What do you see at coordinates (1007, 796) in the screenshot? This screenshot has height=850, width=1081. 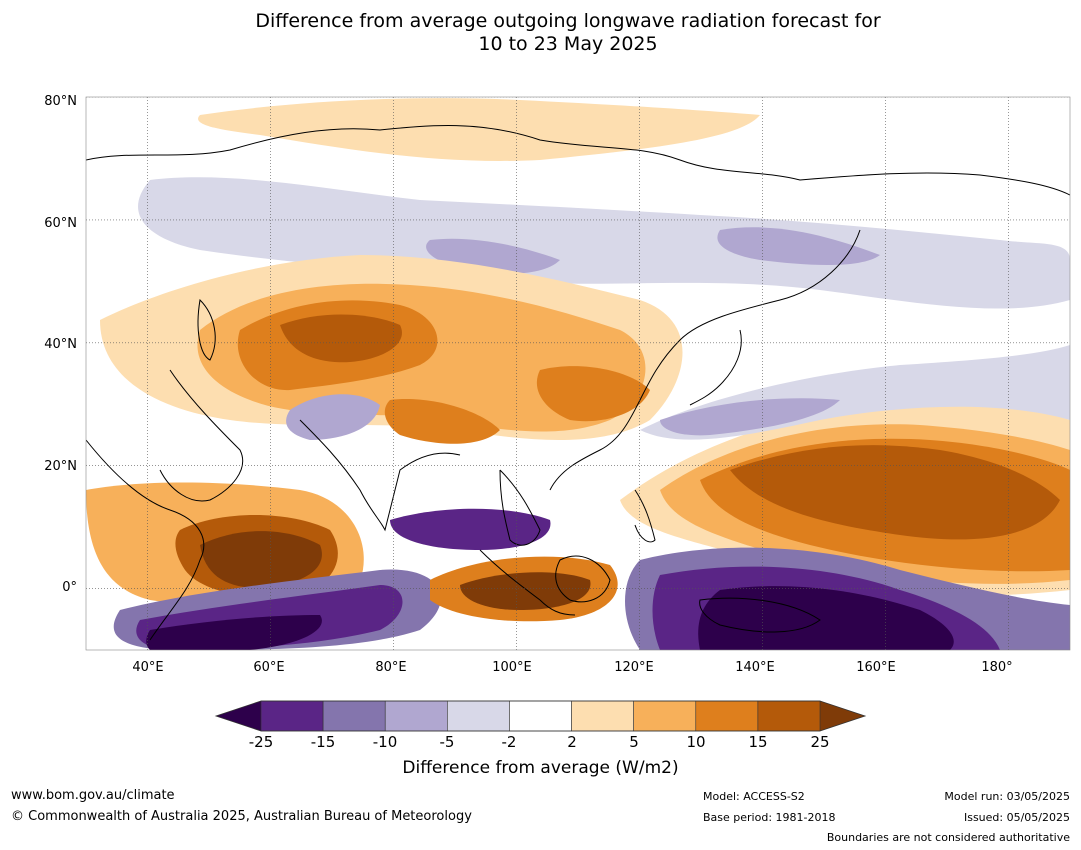 I see `footer-model-run: Model run: 03/05/2025` at bounding box center [1007, 796].